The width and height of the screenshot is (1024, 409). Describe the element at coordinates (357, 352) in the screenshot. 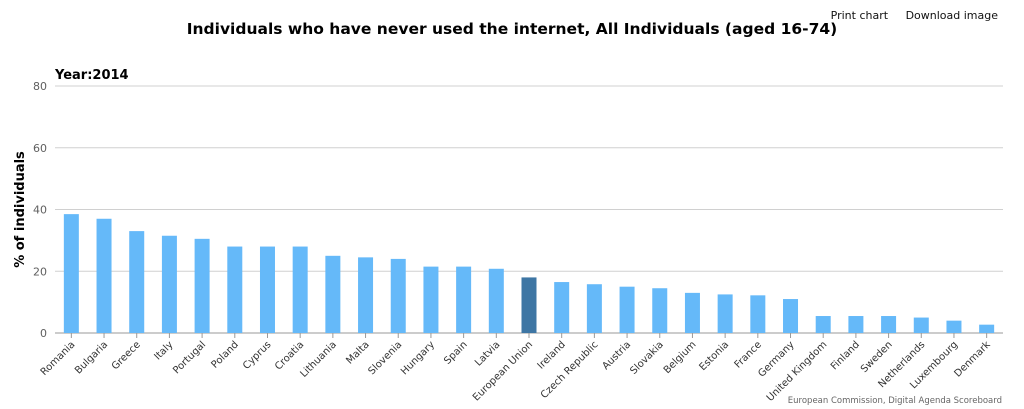

I see `x-tick-label: Malta` at that location.